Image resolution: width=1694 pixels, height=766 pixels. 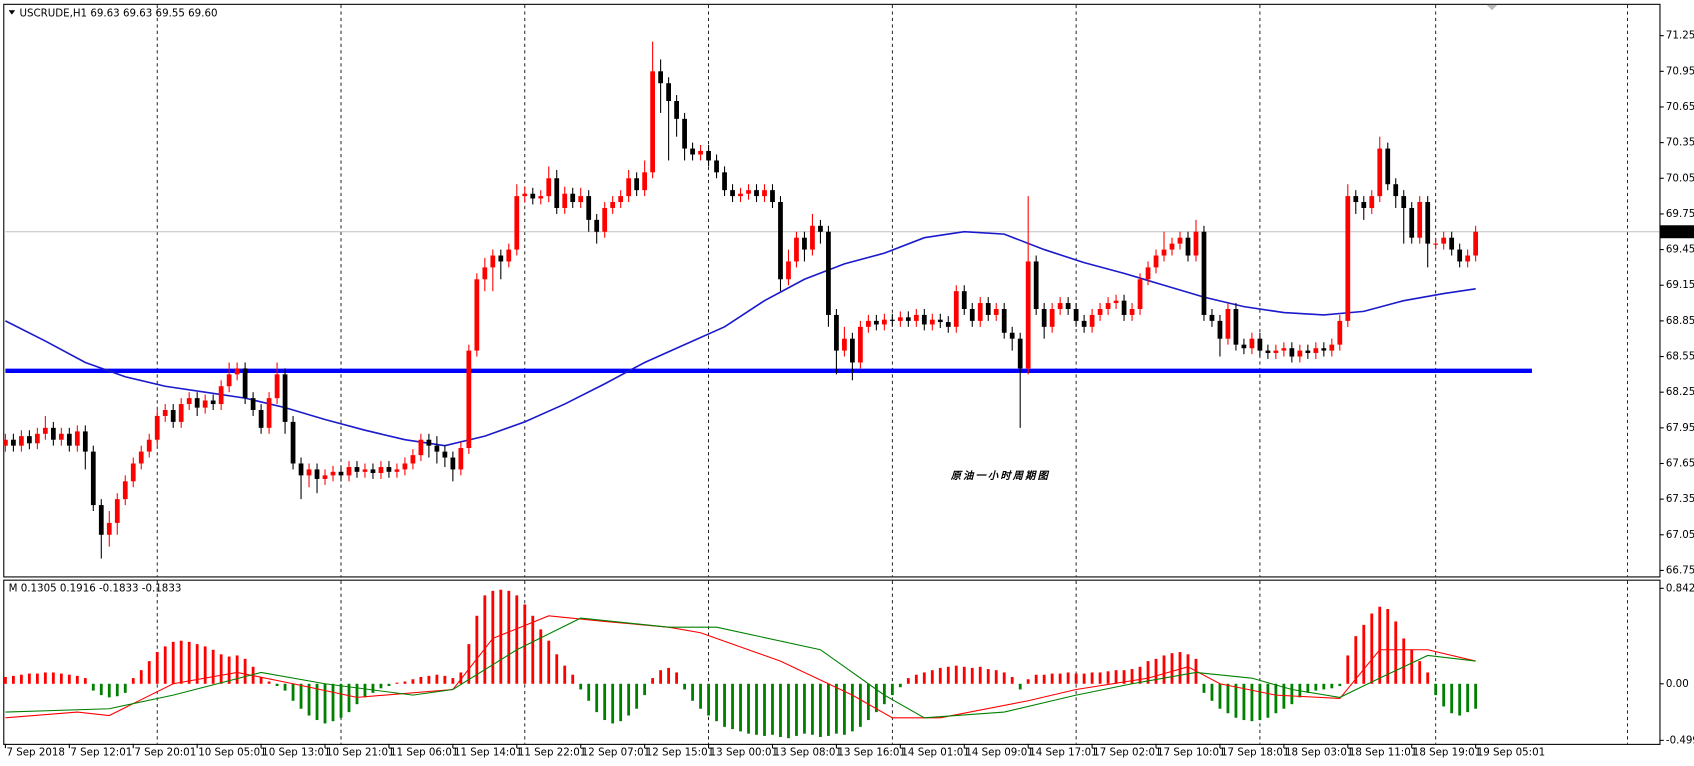 What do you see at coordinates (616, 752) in the screenshot?
I see `x-tick-label: 12 Sep 07:01` at bounding box center [616, 752].